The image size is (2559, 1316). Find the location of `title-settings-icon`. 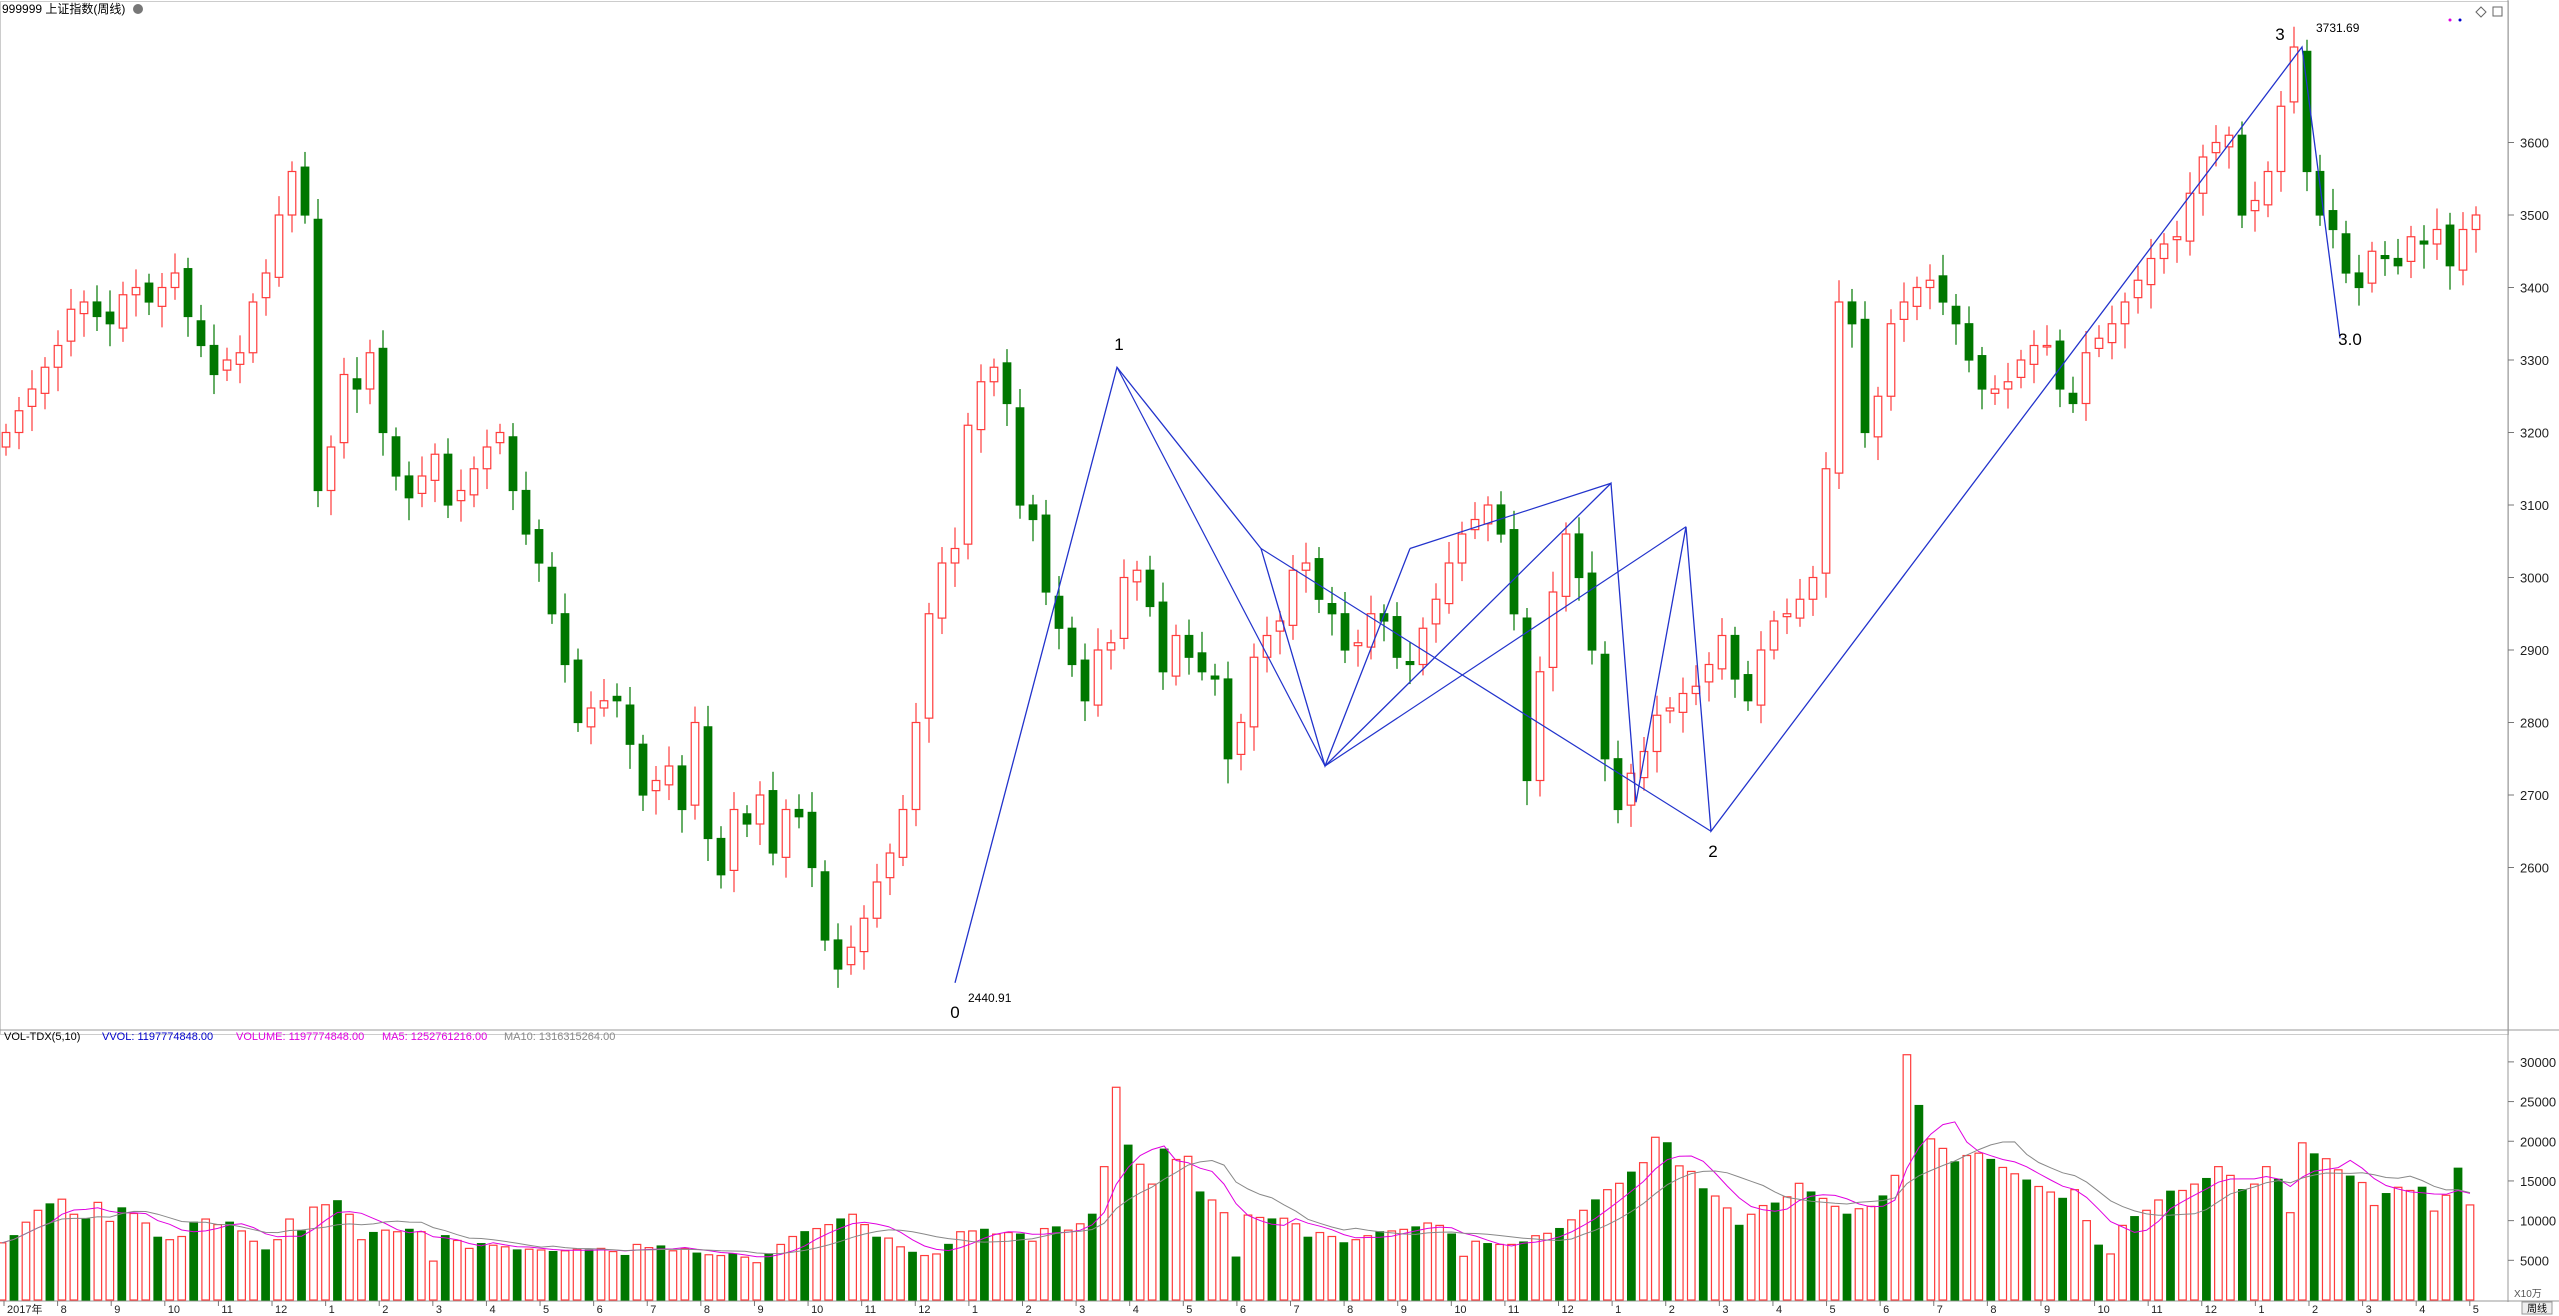

title-settings-icon is located at coordinates (138, 9).